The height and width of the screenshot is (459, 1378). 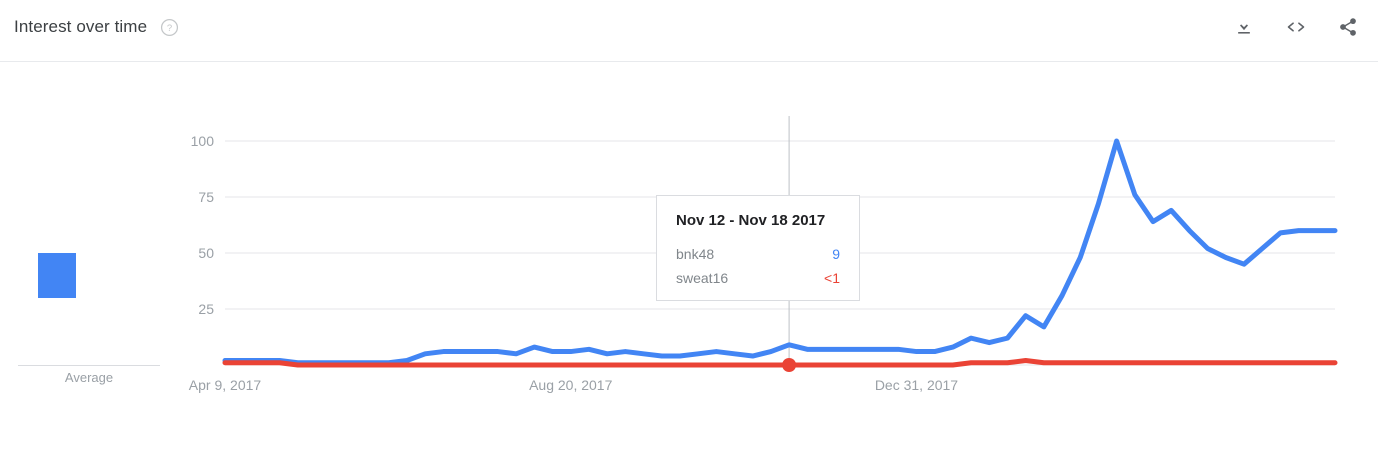 I want to click on tooltip-term: sweat16, so click(x=702, y=278).